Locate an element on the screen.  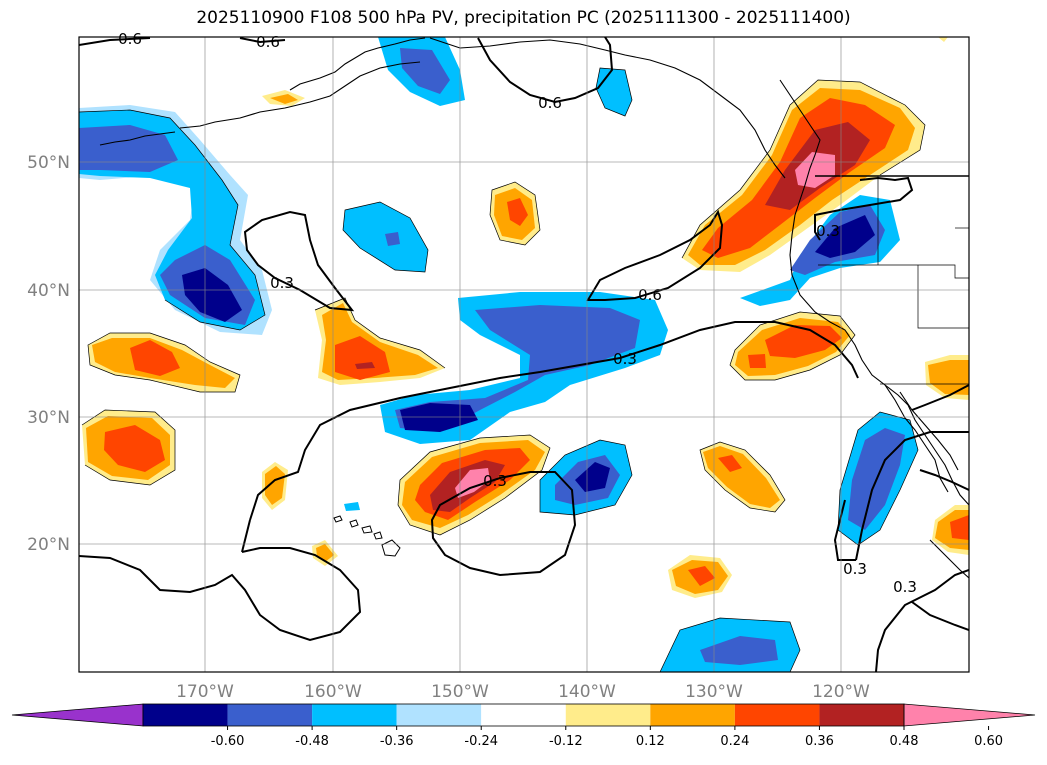
lon-label: 170°W is located at coordinates (205, 692).